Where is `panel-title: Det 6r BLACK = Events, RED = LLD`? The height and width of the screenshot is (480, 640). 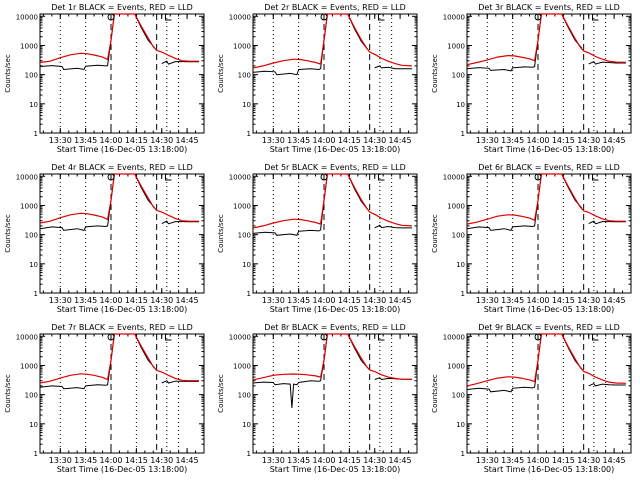
panel-title: Det 6r BLACK = Events, RED = LLD is located at coordinates (549, 167).